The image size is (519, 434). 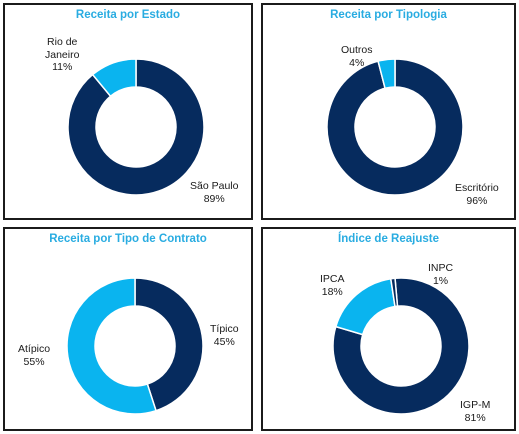 I want to click on slice-escritorio, so click(x=395, y=127).